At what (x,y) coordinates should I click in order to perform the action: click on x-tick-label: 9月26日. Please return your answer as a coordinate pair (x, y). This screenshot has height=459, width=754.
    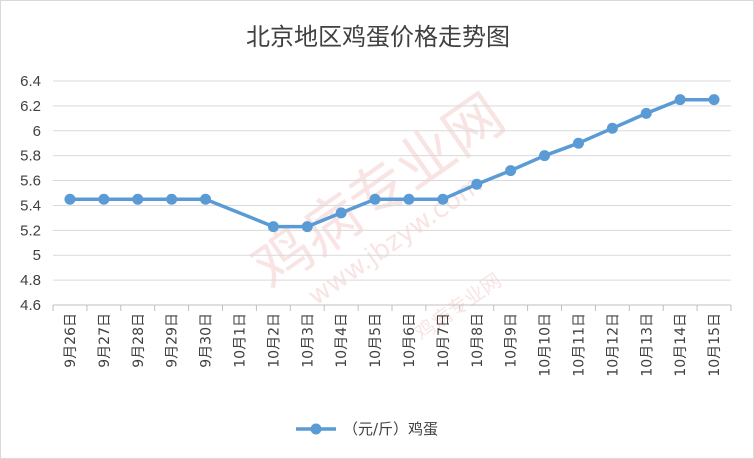
    Looking at the image, I should click on (71, 340).